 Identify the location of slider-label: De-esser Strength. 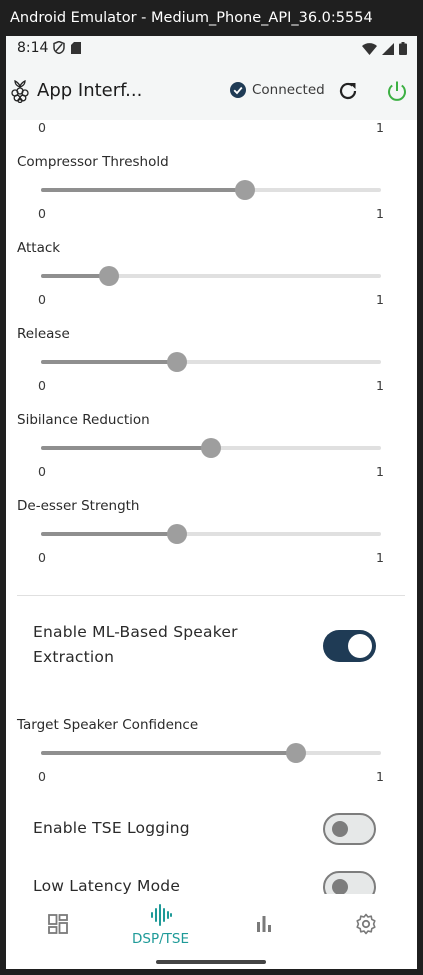
(78, 506).